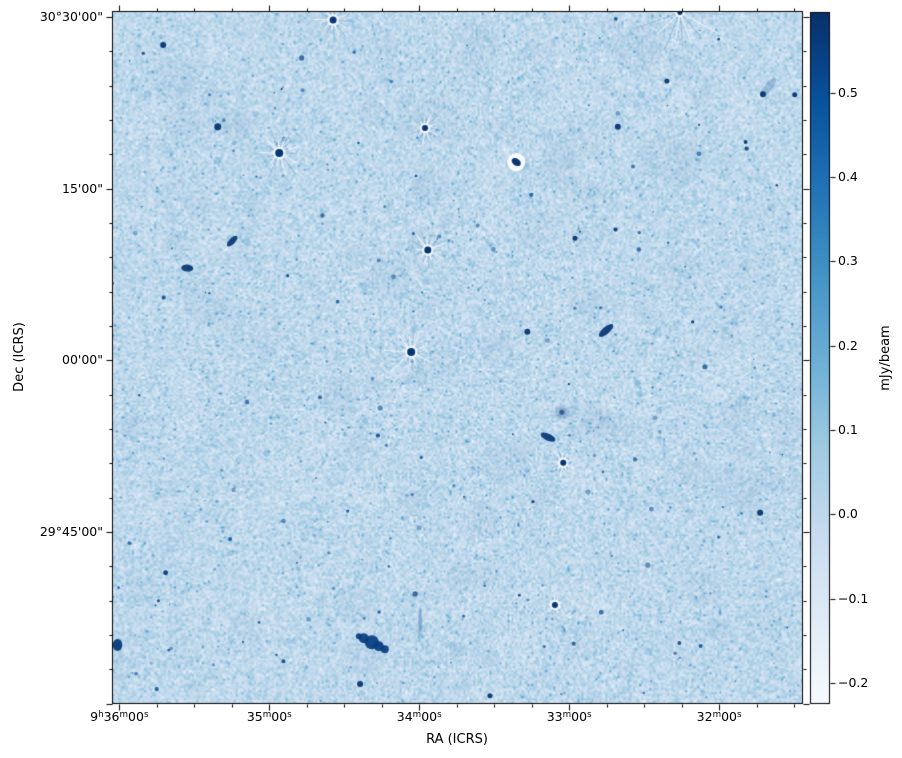 The height and width of the screenshot is (758, 902). What do you see at coordinates (119, 716) in the screenshot?
I see `x-tick-label: 9h36m00s` at bounding box center [119, 716].